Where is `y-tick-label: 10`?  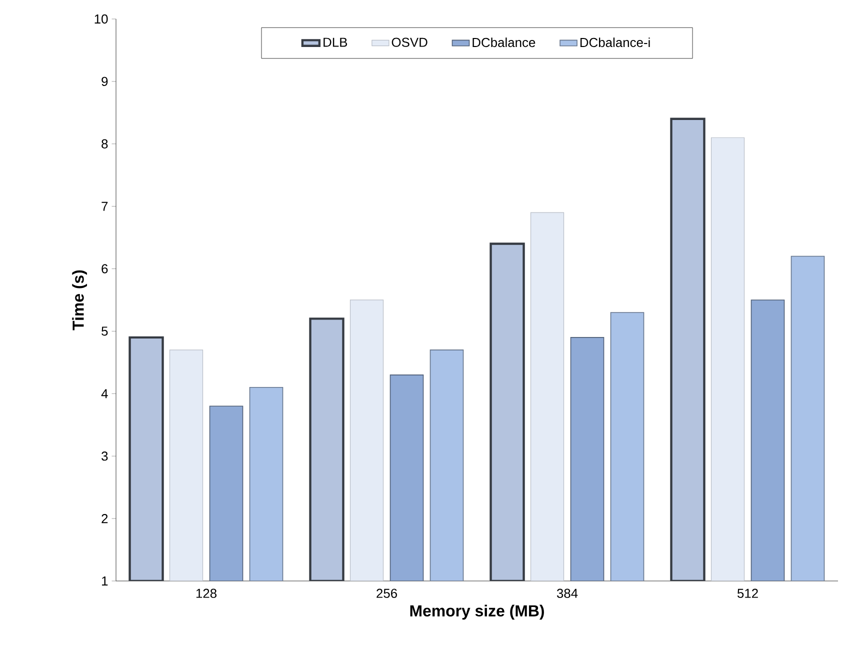
y-tick-label: 10 is located at coordinates (101, 19).